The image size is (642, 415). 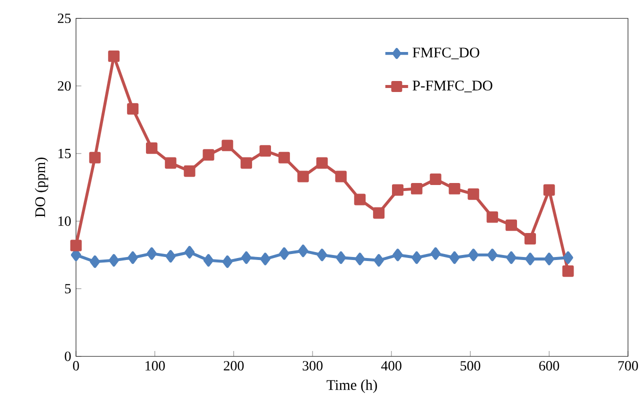 What do you see at coordinates (41, 188) in the screenshot?
I see `y-axis-title: DO (ppm)` at bounding box center [41, 188].